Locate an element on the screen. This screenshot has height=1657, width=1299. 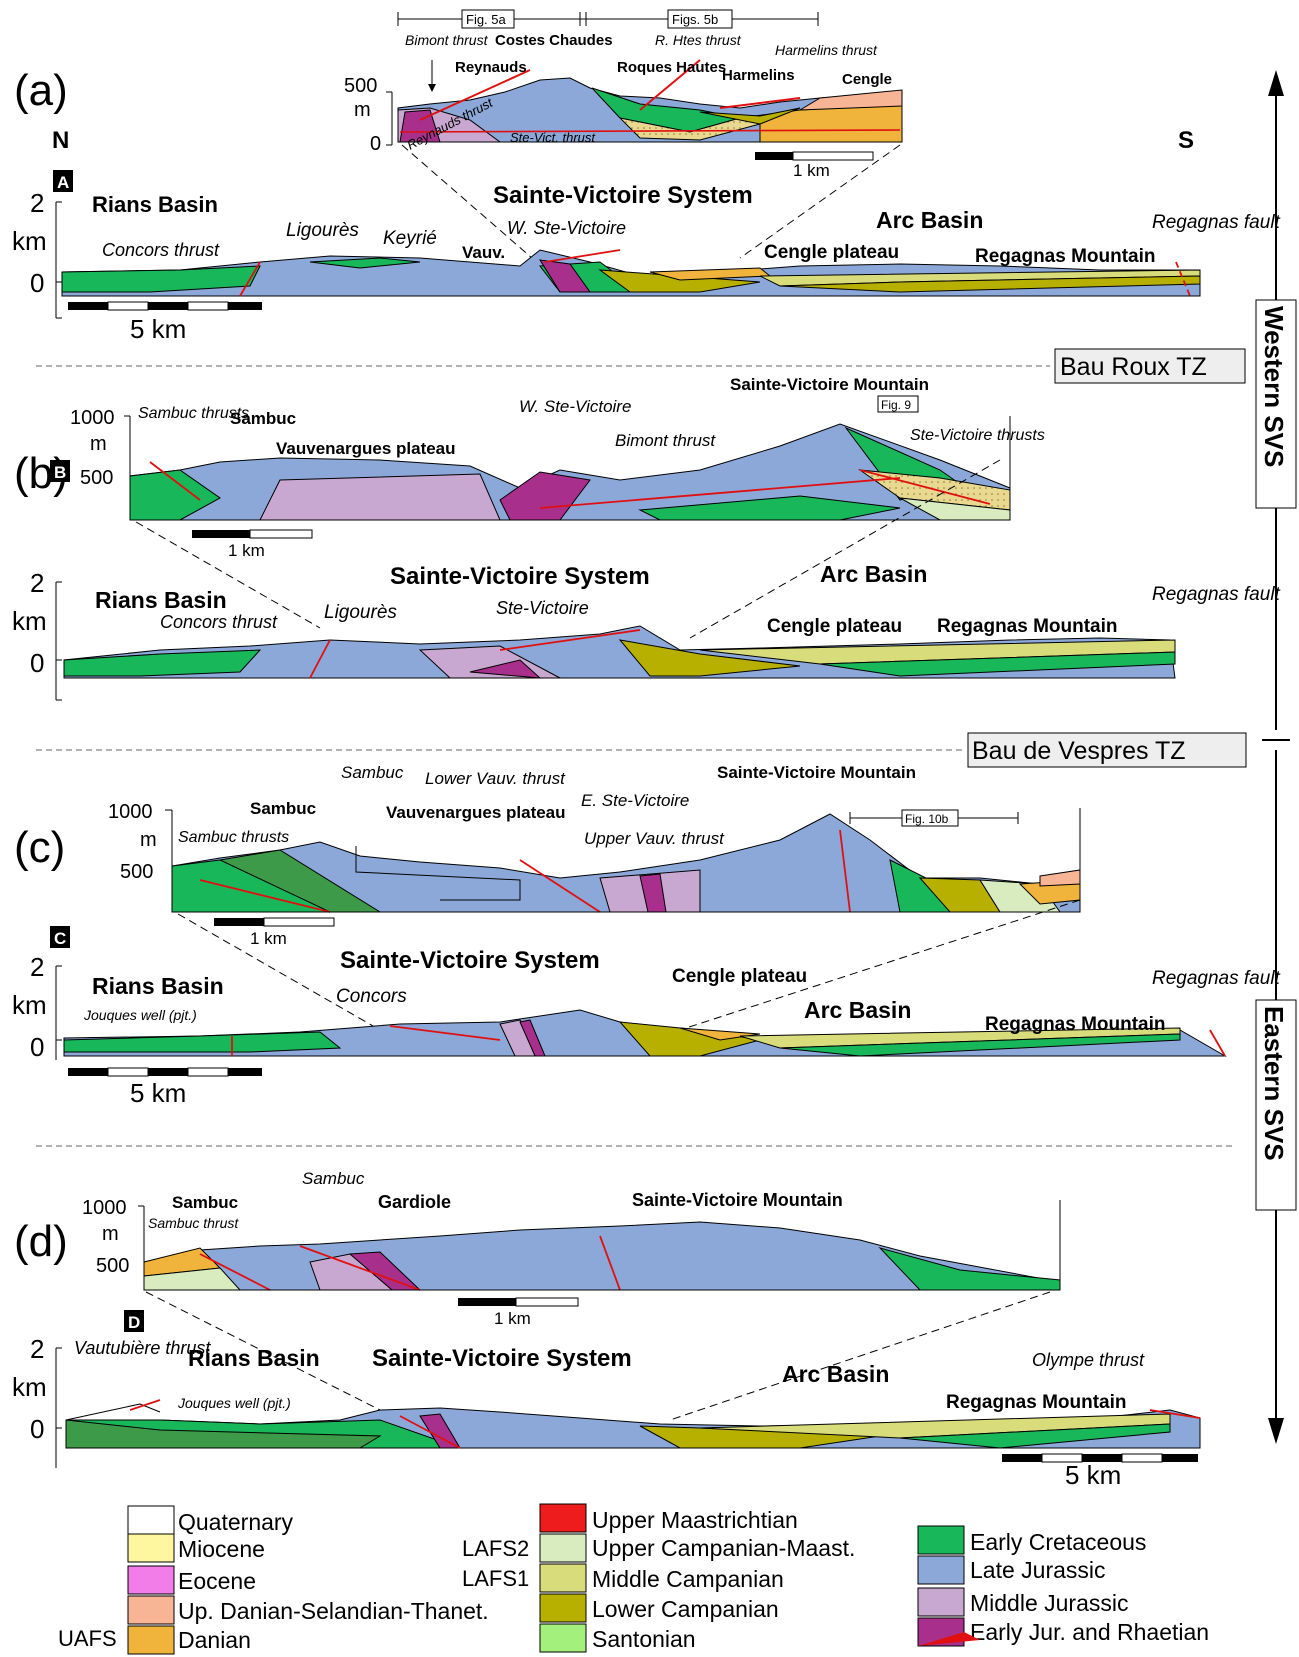
legend-swatch-upper-maastrichtian is located at coordinates (563, 1518).